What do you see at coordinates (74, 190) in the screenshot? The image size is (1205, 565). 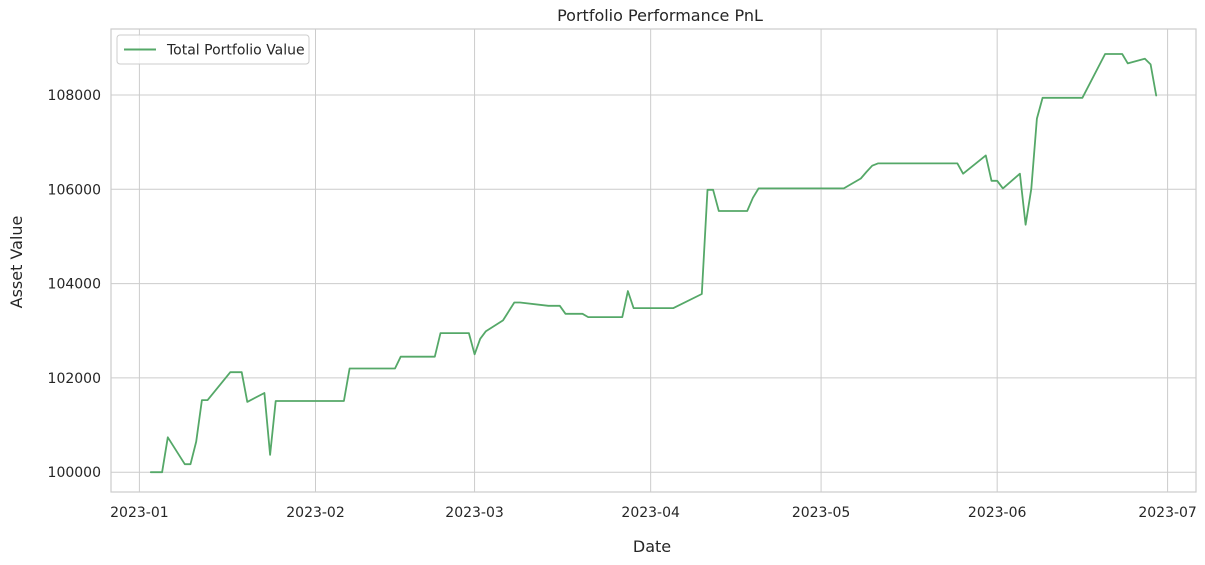 I see `y-tick-label: 106000` at bounding box center [74, 190].